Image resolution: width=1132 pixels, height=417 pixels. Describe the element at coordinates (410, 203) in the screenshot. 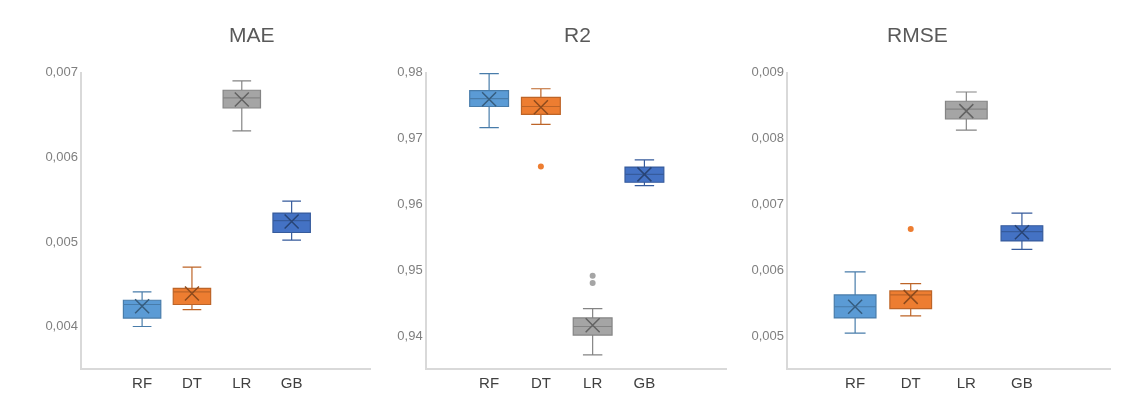

I see `y-tick-label: 0,96` at that location.